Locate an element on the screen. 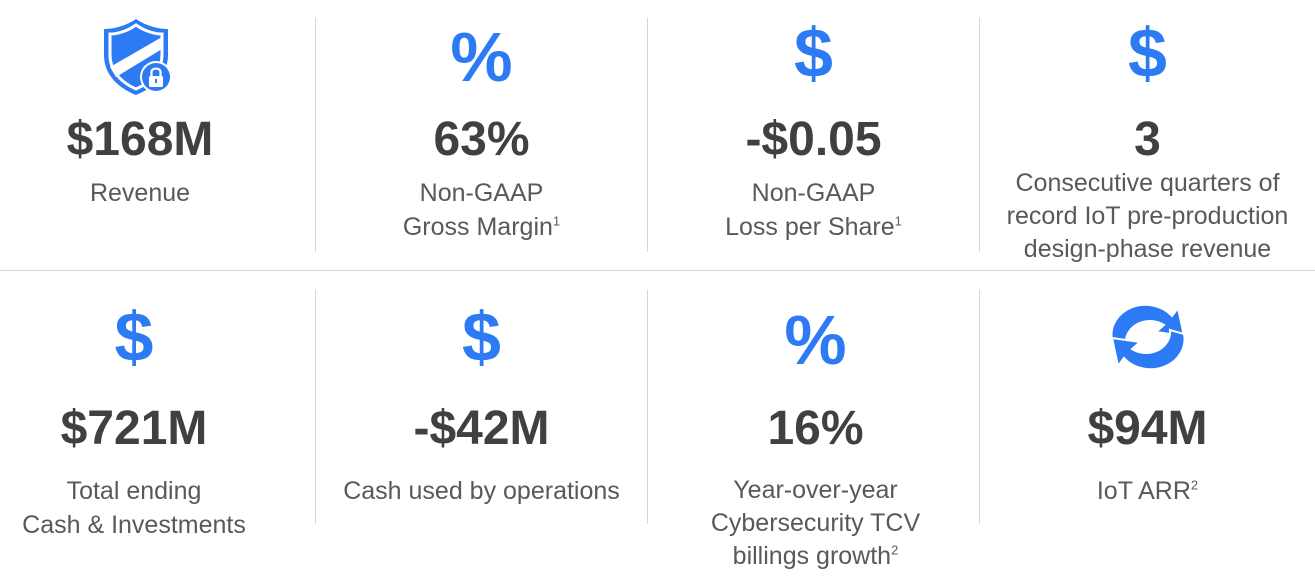  metric-label-line: Revenue is located at coordinates (140, 193).